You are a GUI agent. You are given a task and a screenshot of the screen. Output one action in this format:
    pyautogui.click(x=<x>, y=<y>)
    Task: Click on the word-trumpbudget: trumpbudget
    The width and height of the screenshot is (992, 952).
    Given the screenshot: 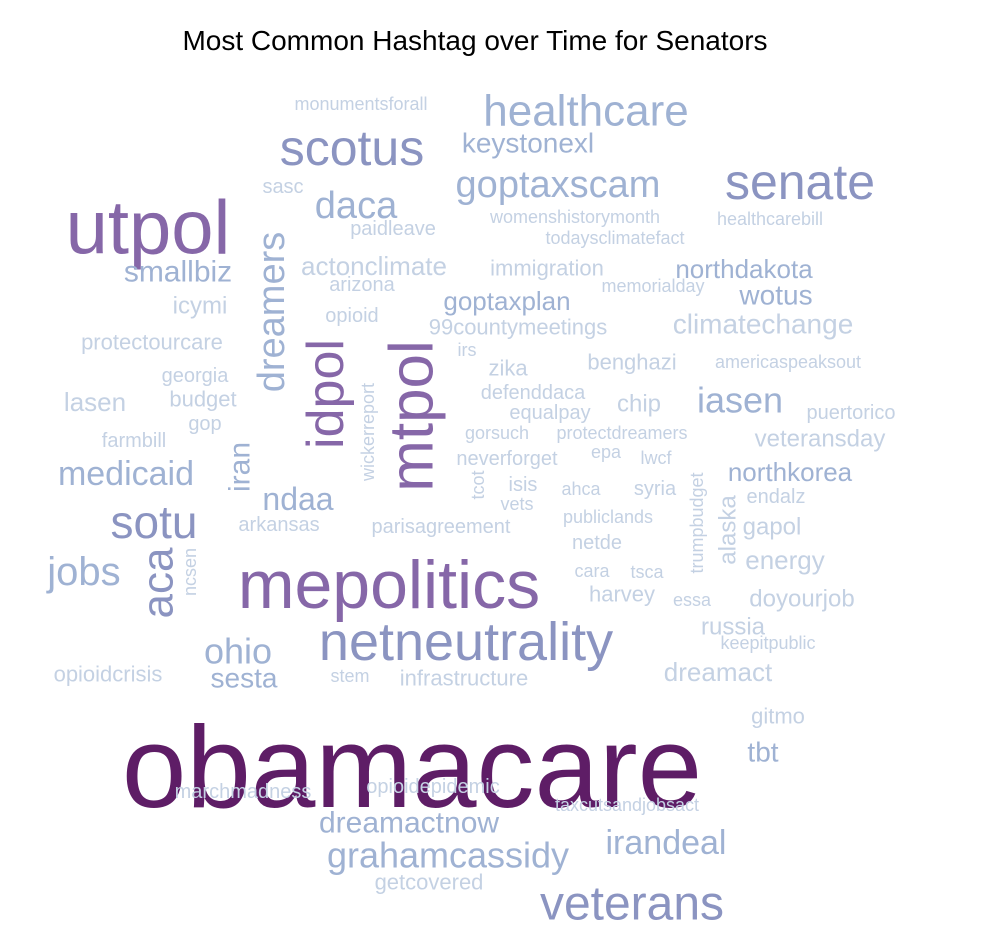 What is the action you would take?
    pyautogui.click(x=697, y=522)
    